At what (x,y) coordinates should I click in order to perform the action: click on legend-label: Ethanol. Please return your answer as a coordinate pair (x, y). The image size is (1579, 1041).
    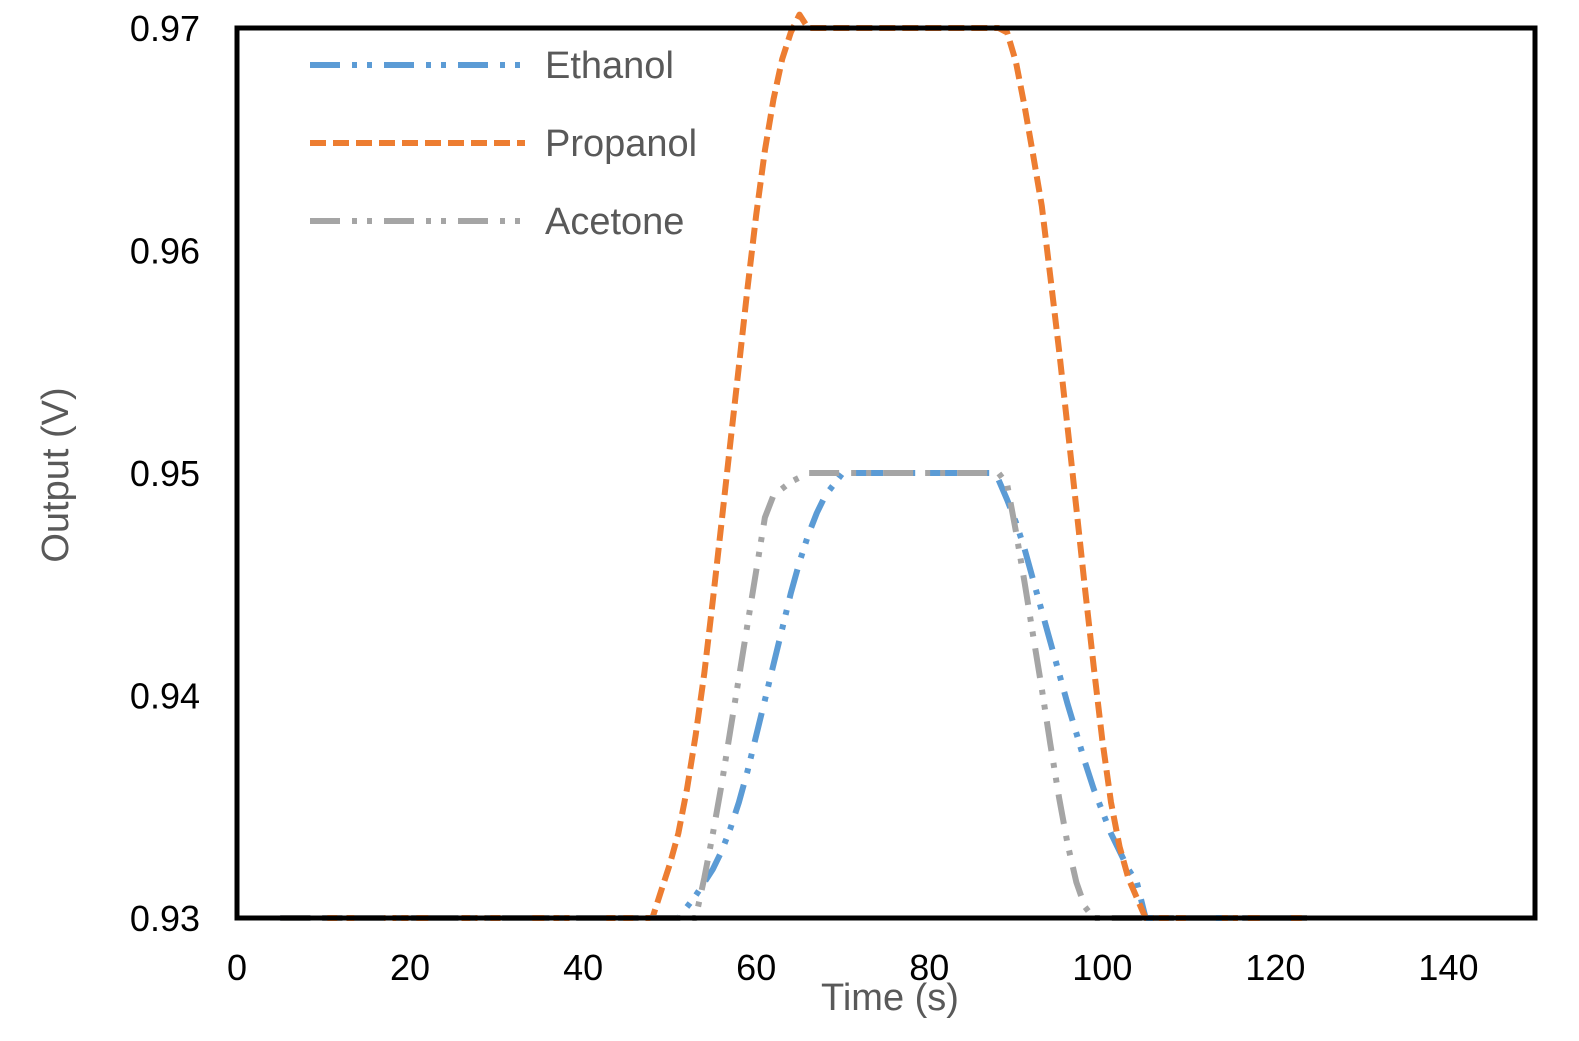
    Looking at the image, I should click on (609, 66).